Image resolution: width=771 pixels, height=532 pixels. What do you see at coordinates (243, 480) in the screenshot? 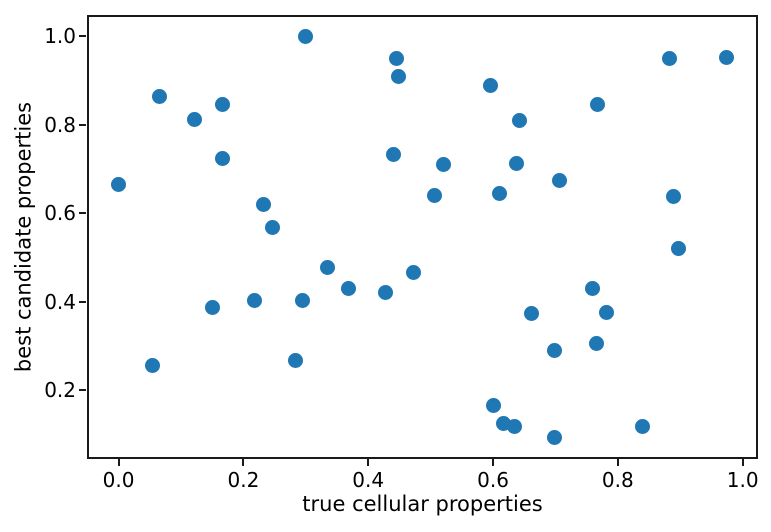
I see `x-tick-label: 0.2` at bounding box center [243, 480].